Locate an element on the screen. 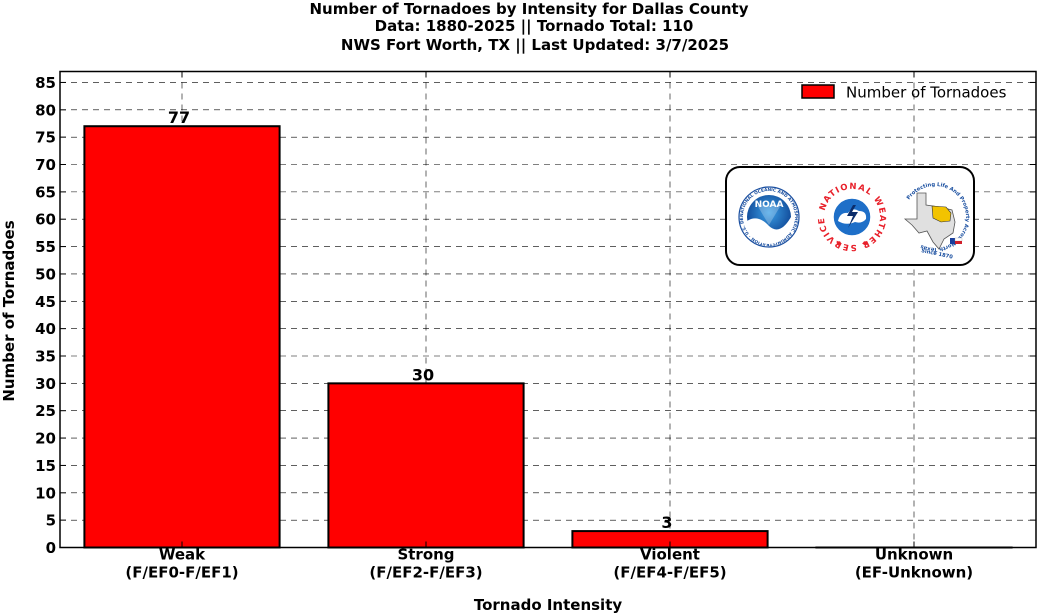 This screenshot has width=1037, height=616. x-tick-label: (F/EF0-F/EF1) is located at coordinates (181, 573).